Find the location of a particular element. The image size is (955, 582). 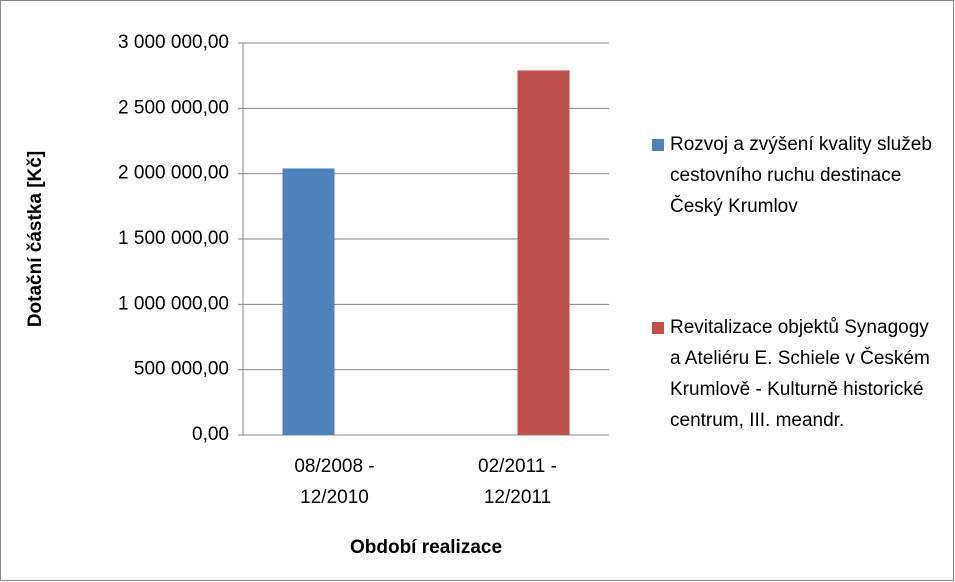

y-tick-label: 500 000,00 is located at coordinates (181, 369).